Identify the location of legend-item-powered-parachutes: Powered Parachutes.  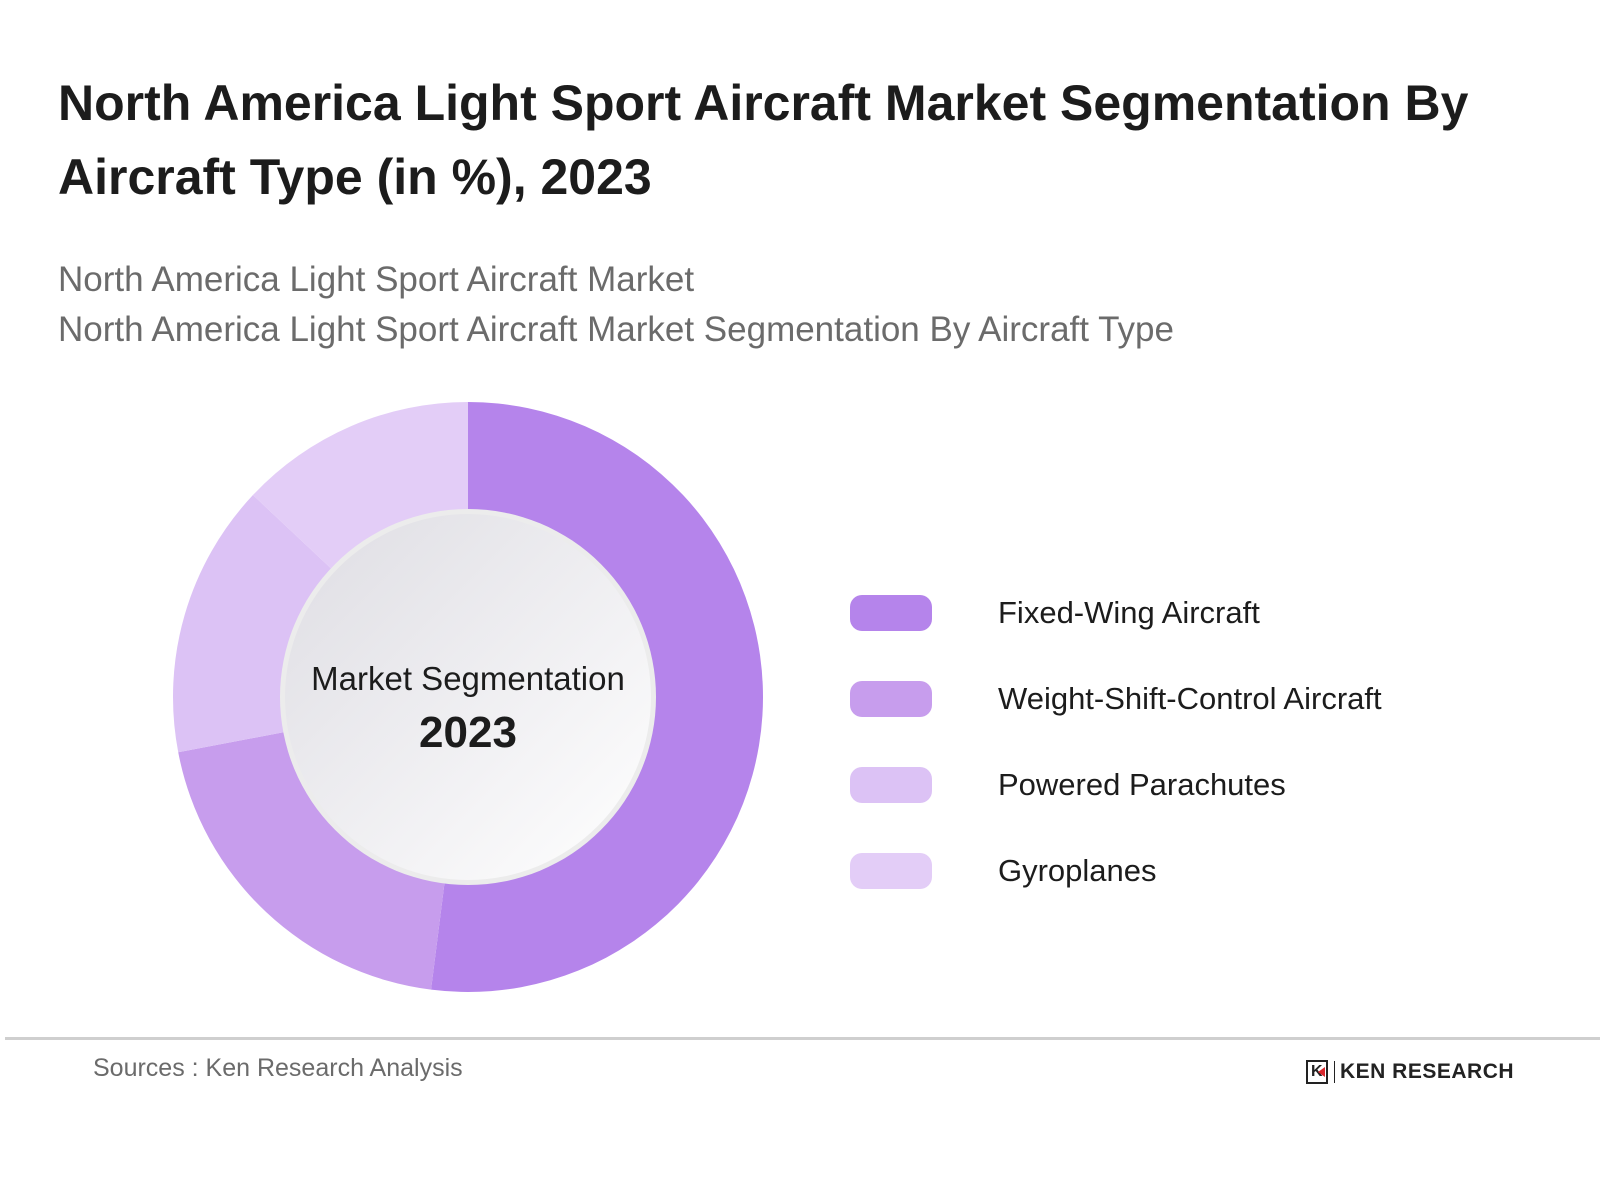
(1116, 785).